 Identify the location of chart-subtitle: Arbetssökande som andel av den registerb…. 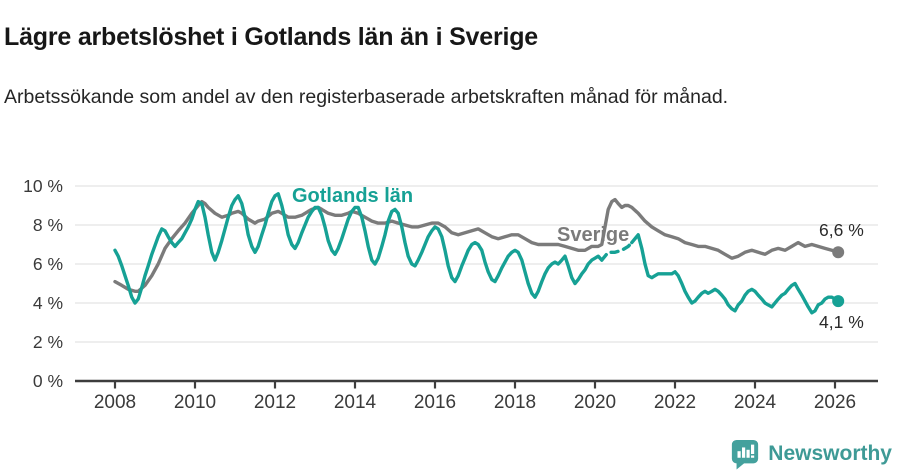
(366, 96).